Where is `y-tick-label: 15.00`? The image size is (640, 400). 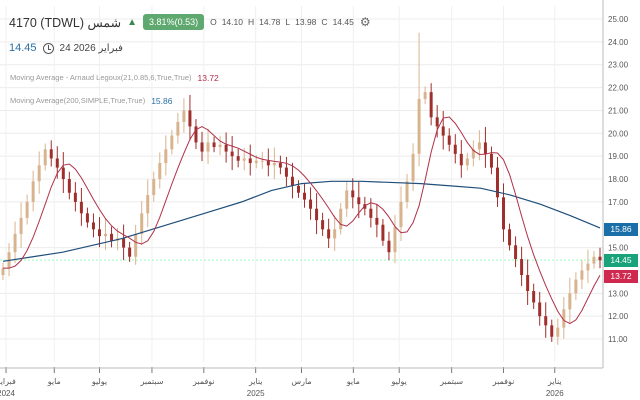
y-tick-label: 15.00 is located at coordinates (618, 248).